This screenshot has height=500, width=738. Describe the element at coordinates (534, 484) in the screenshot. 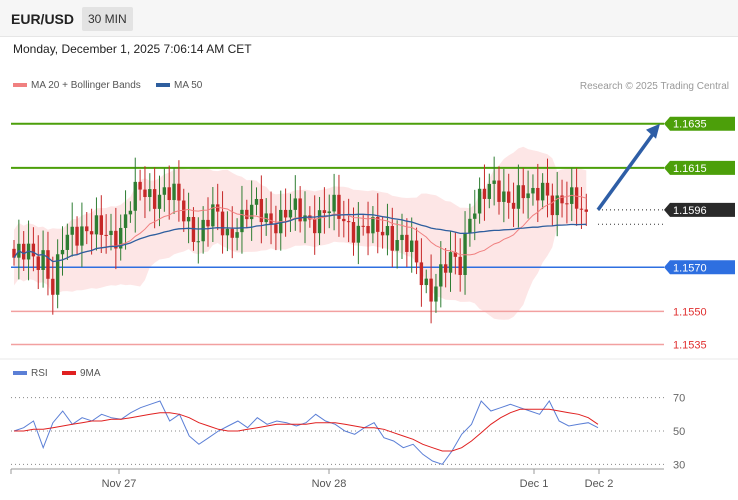

I see `x-tick-label: Dec 1` at that location.